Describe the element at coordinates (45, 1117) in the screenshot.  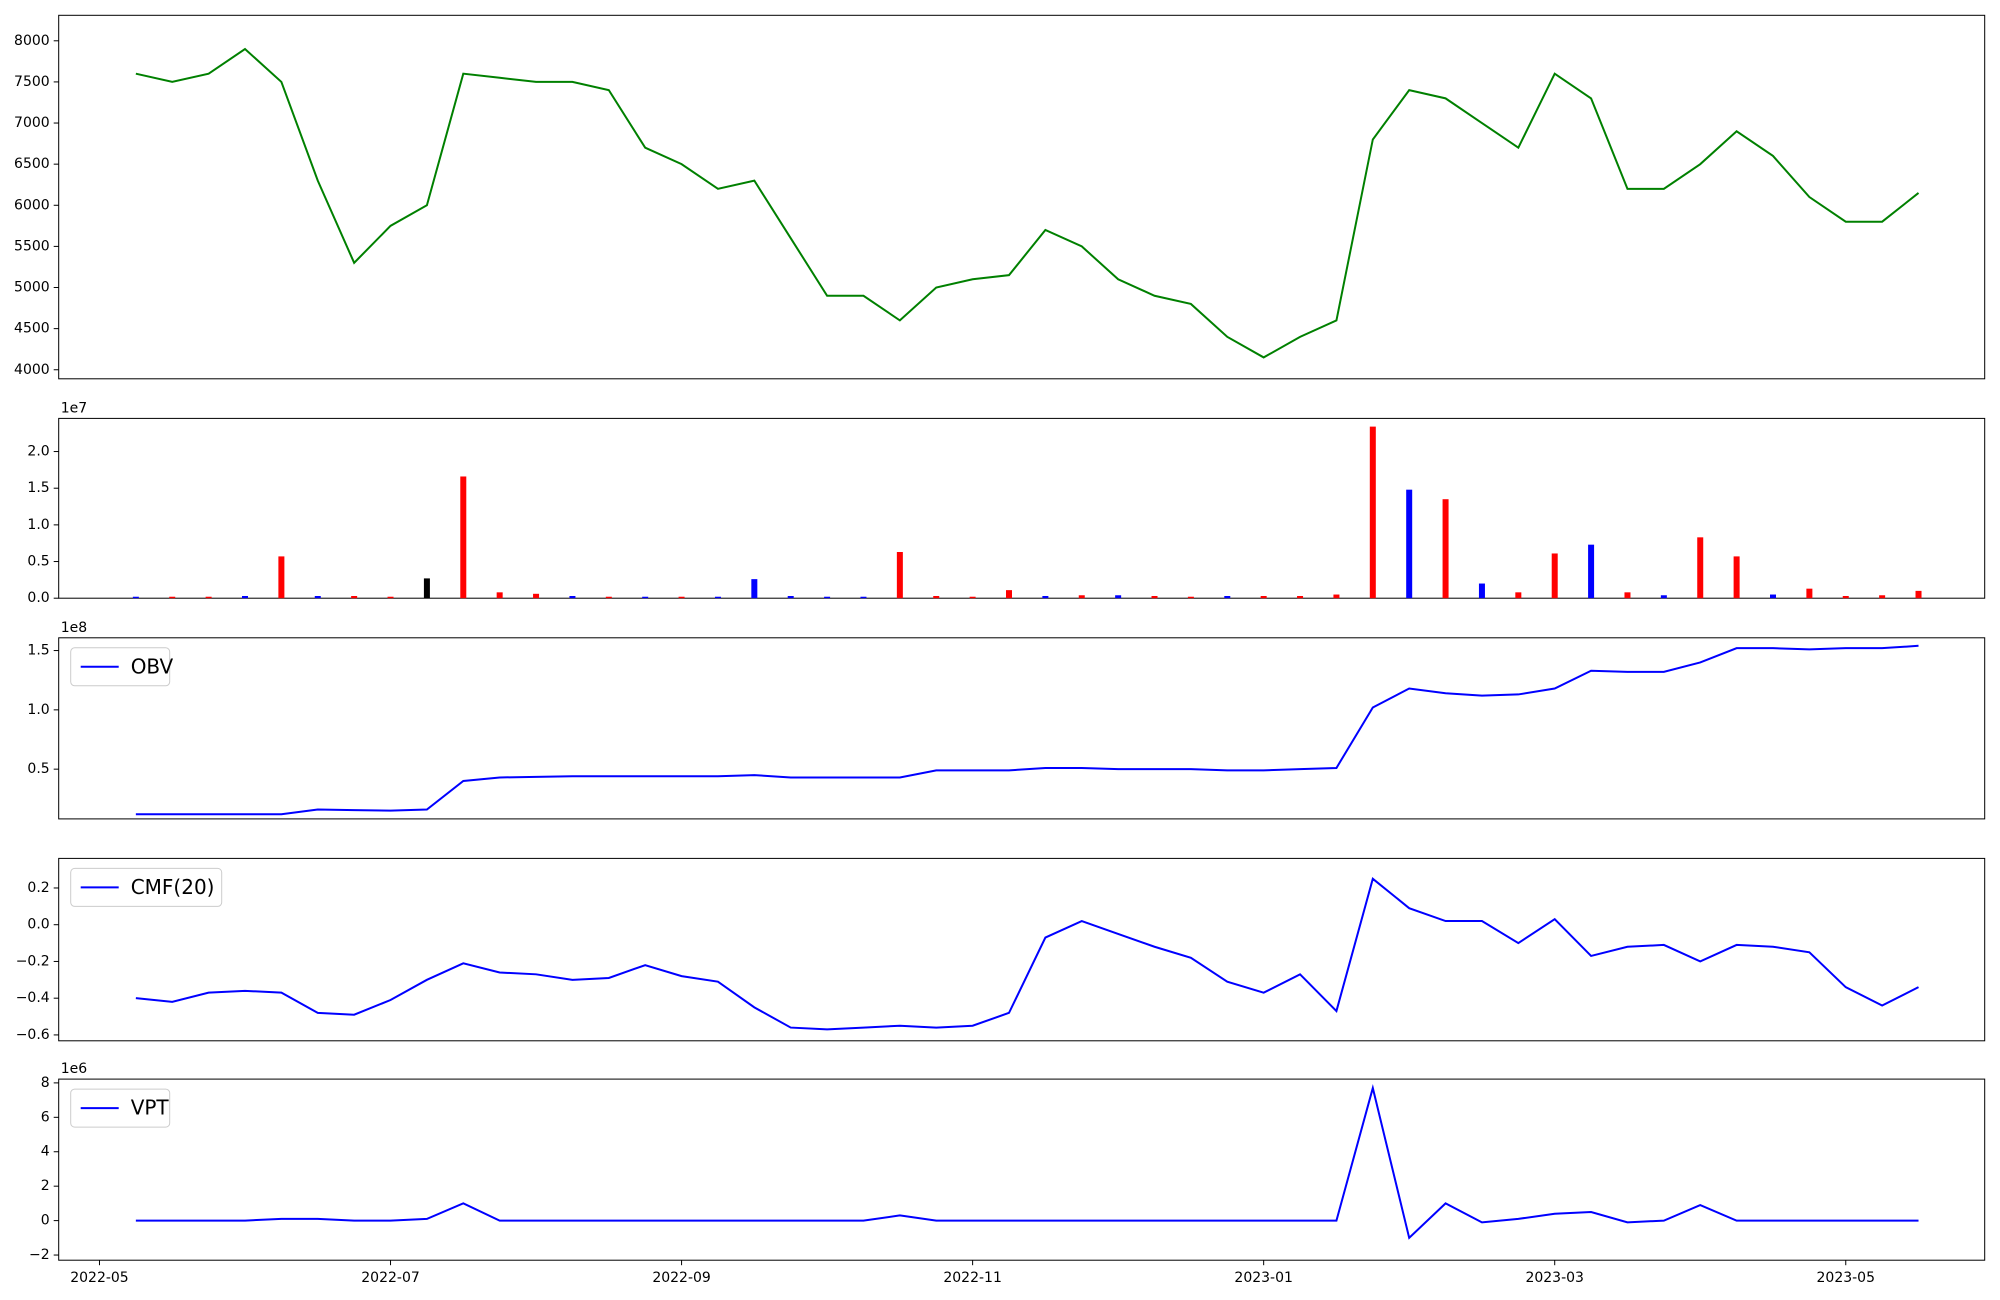
I see `y-tick-label: 6` at that location.